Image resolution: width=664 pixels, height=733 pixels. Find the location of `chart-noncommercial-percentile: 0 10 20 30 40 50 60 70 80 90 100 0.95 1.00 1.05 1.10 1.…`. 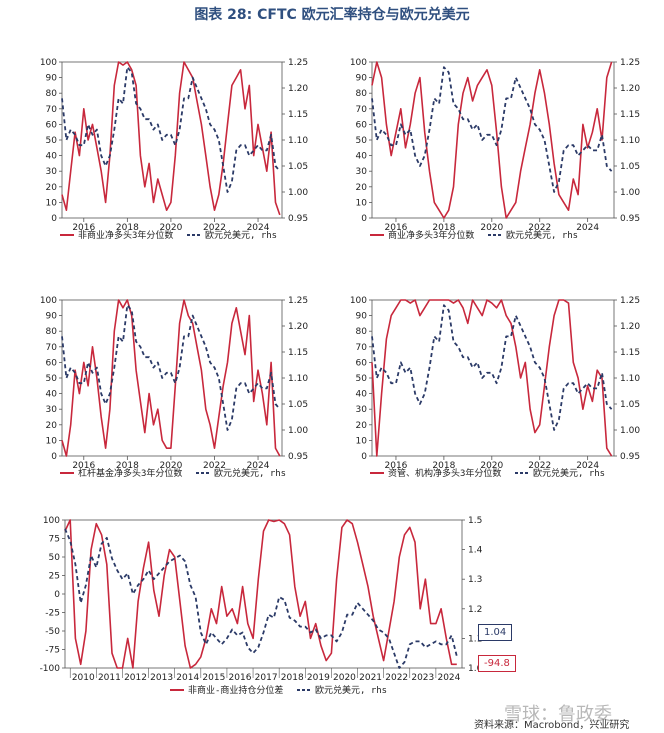

chart-noncommercial-percentile: 0 10 20 30 40 50 60 70 80 90 100 0.95 1.00 1.05 1.10 1.… is located at coordinates (174, 149).